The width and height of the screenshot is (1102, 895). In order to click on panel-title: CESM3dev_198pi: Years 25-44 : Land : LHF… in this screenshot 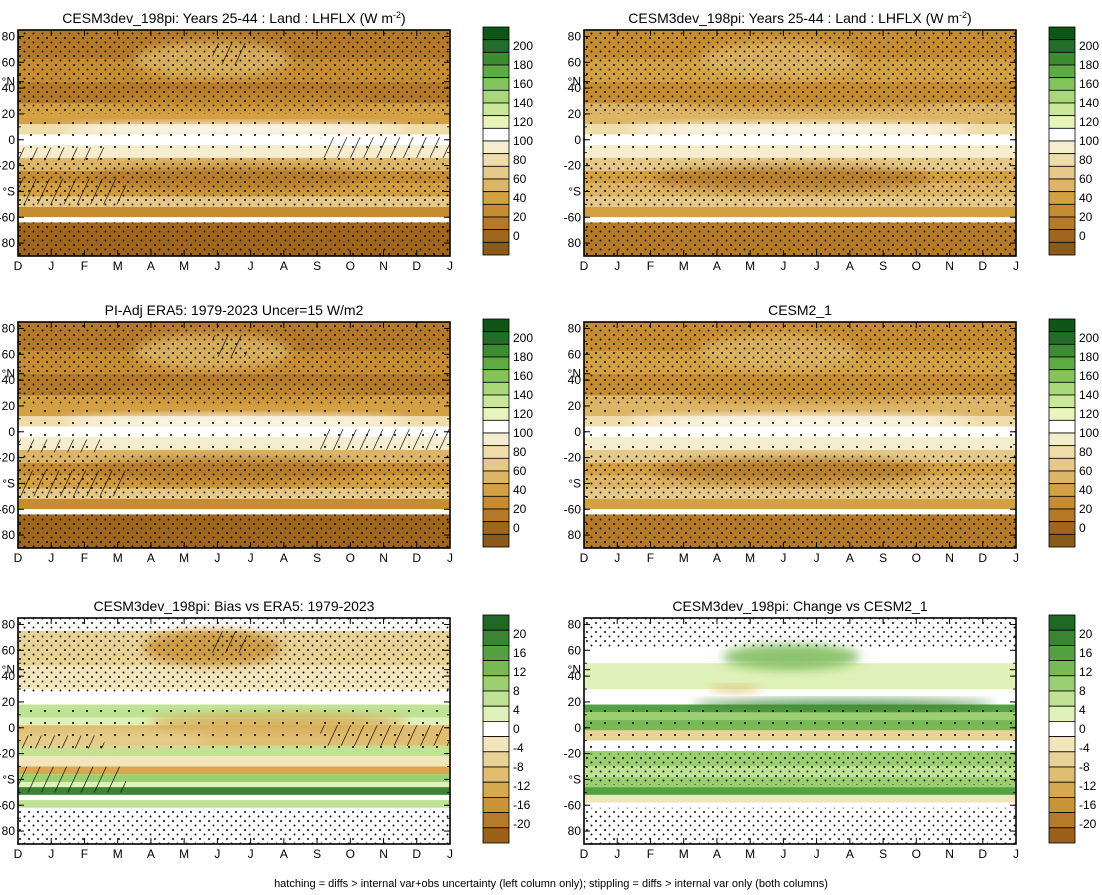, I will do `click(799, 18)`.